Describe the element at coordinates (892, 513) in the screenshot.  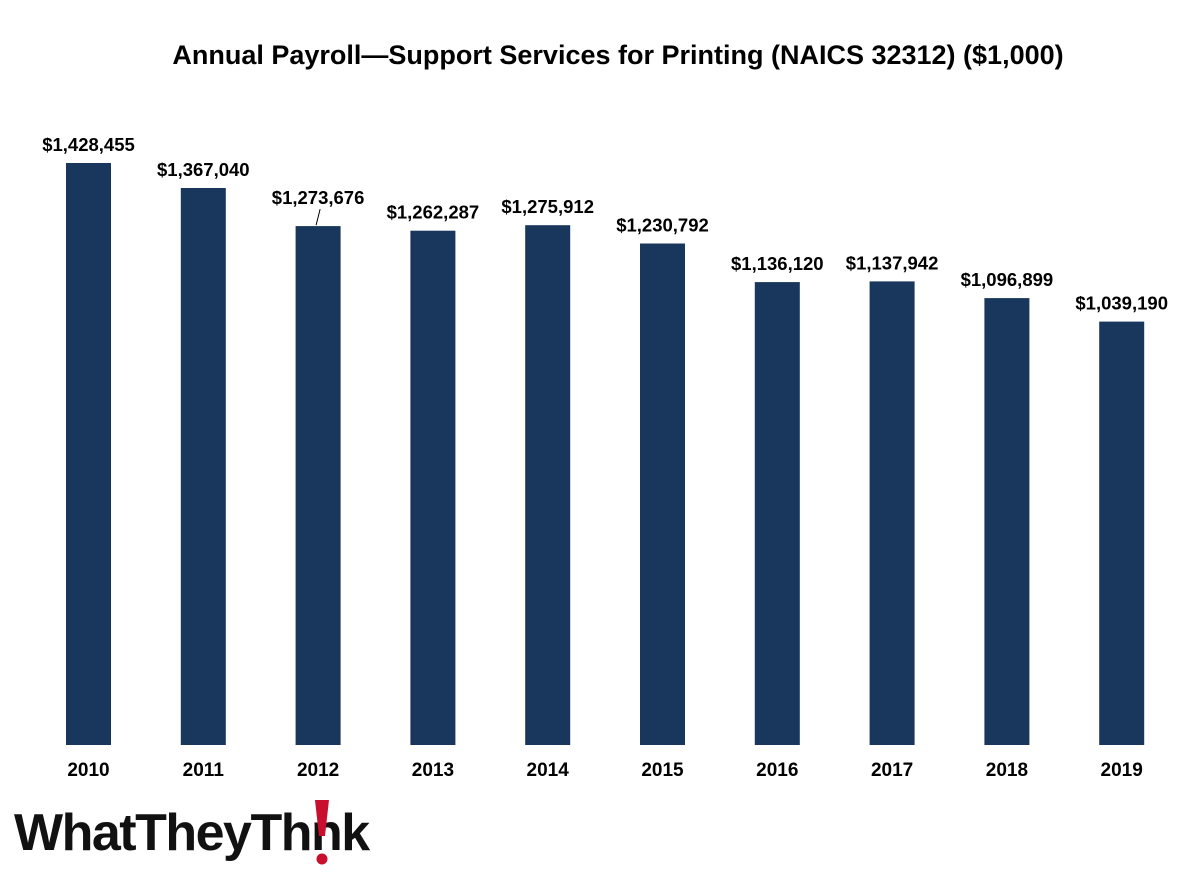
I see `bar-2017` at that location.